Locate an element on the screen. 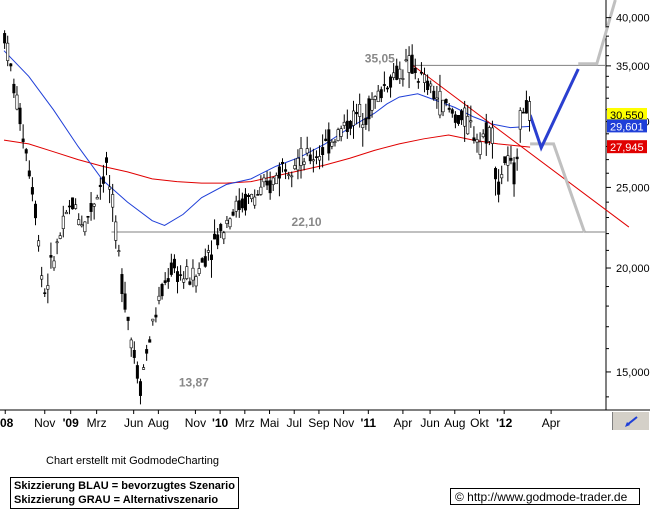  blue-scenario-line is located at coordinates (554, 110).